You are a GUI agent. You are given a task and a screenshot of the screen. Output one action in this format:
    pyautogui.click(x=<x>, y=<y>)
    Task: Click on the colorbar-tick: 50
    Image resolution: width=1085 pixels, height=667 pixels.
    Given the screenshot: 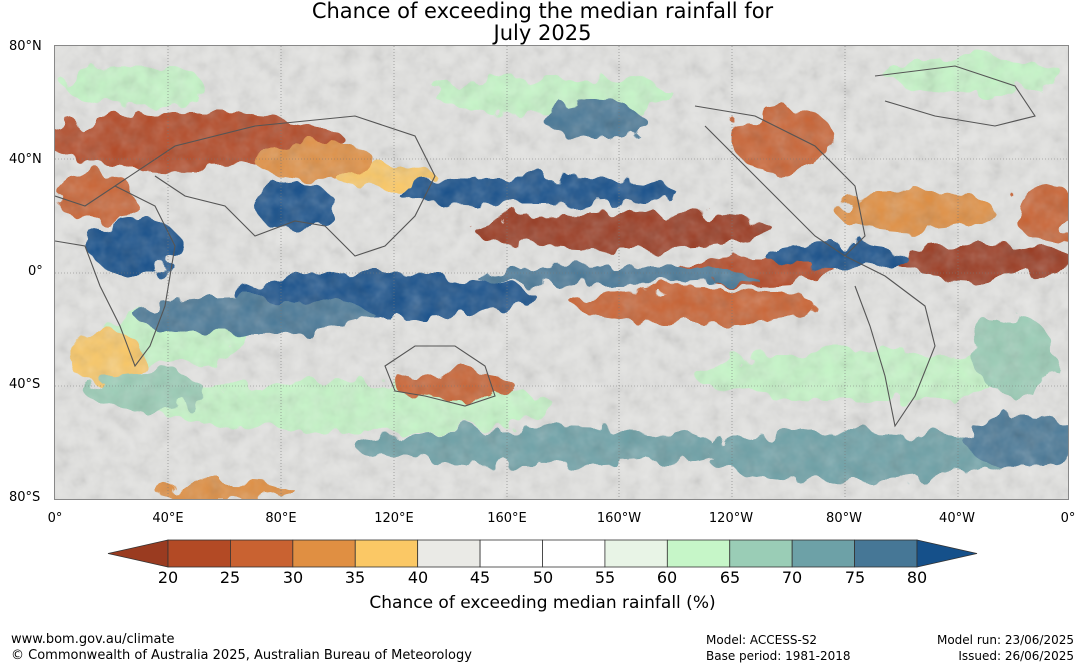 What is the action you would take?
    pyautogui.click(x=543, y=577)
    